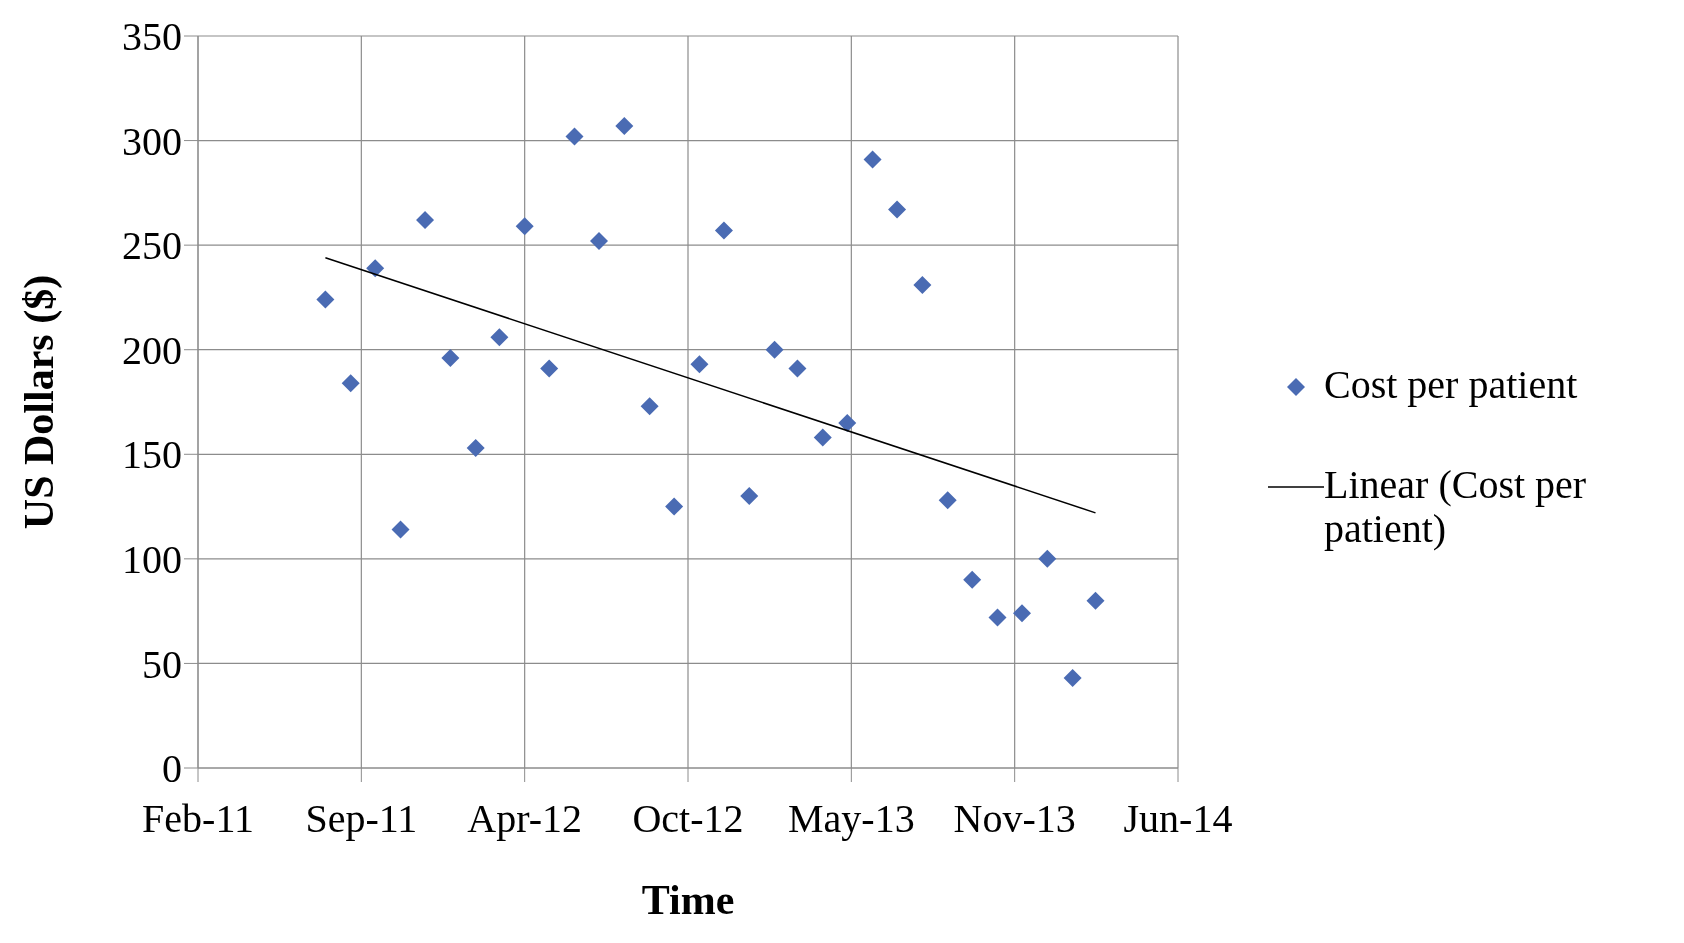 The height and width of the screenshot is (943, 1684). Describe the element at coordinates (172, 769) in the screenshot. I see `y-tick-label: 0` at that location.